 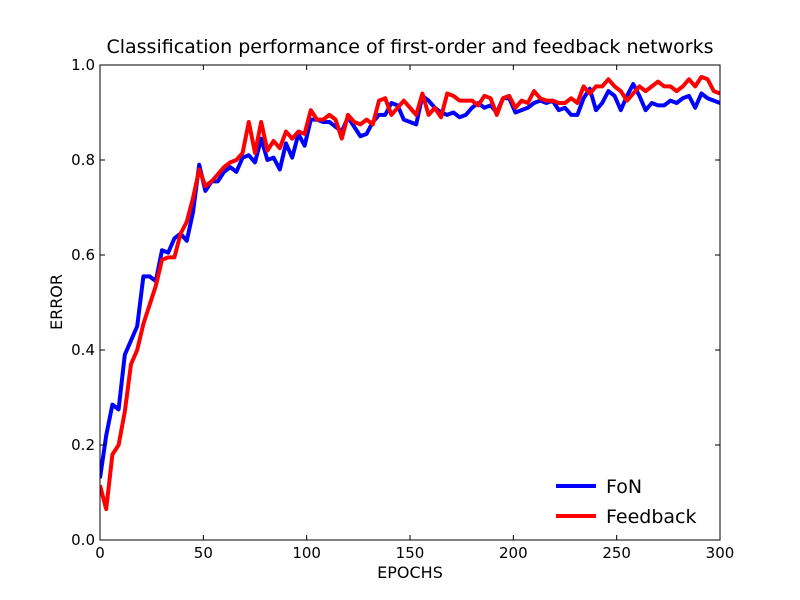 I want to click on x-tick-label: 250, so click(x=616, y=553).